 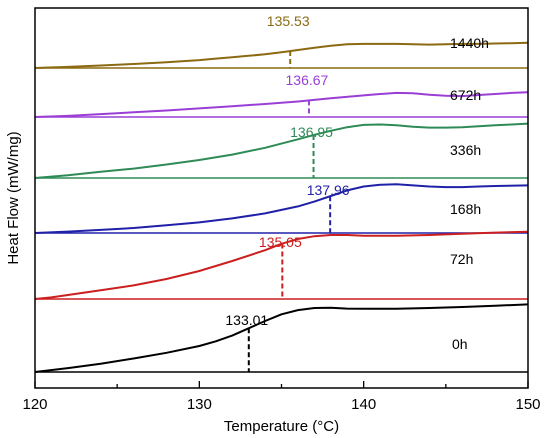 I want to click on x-tick-label-130: 130, so click(x=199, y=404).